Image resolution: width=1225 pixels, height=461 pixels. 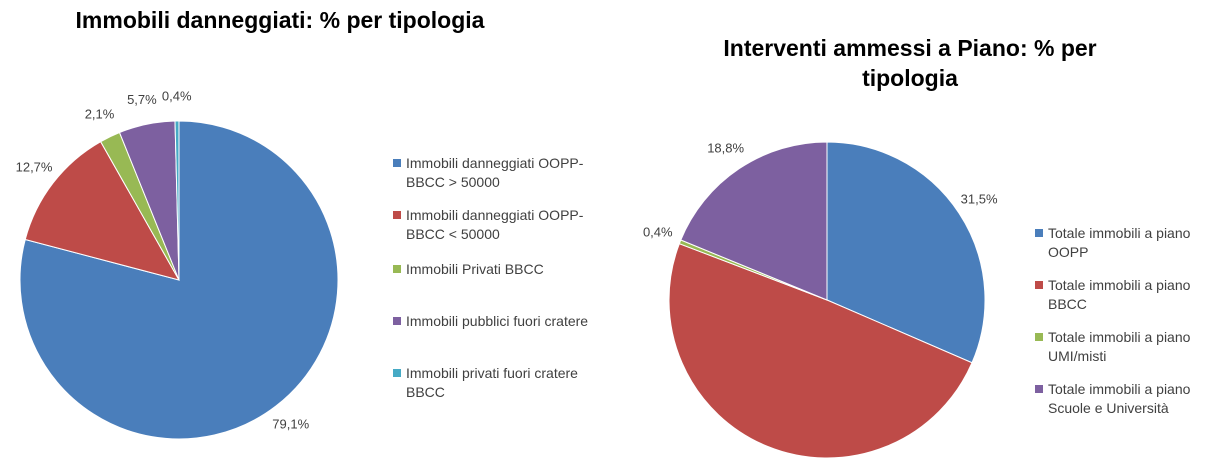 What do you see at coordinates (1119, 346) in the screenshot?
I see `legend-label: Totale immobili a piano UMI/misti` at bounding box center [1119, 346].